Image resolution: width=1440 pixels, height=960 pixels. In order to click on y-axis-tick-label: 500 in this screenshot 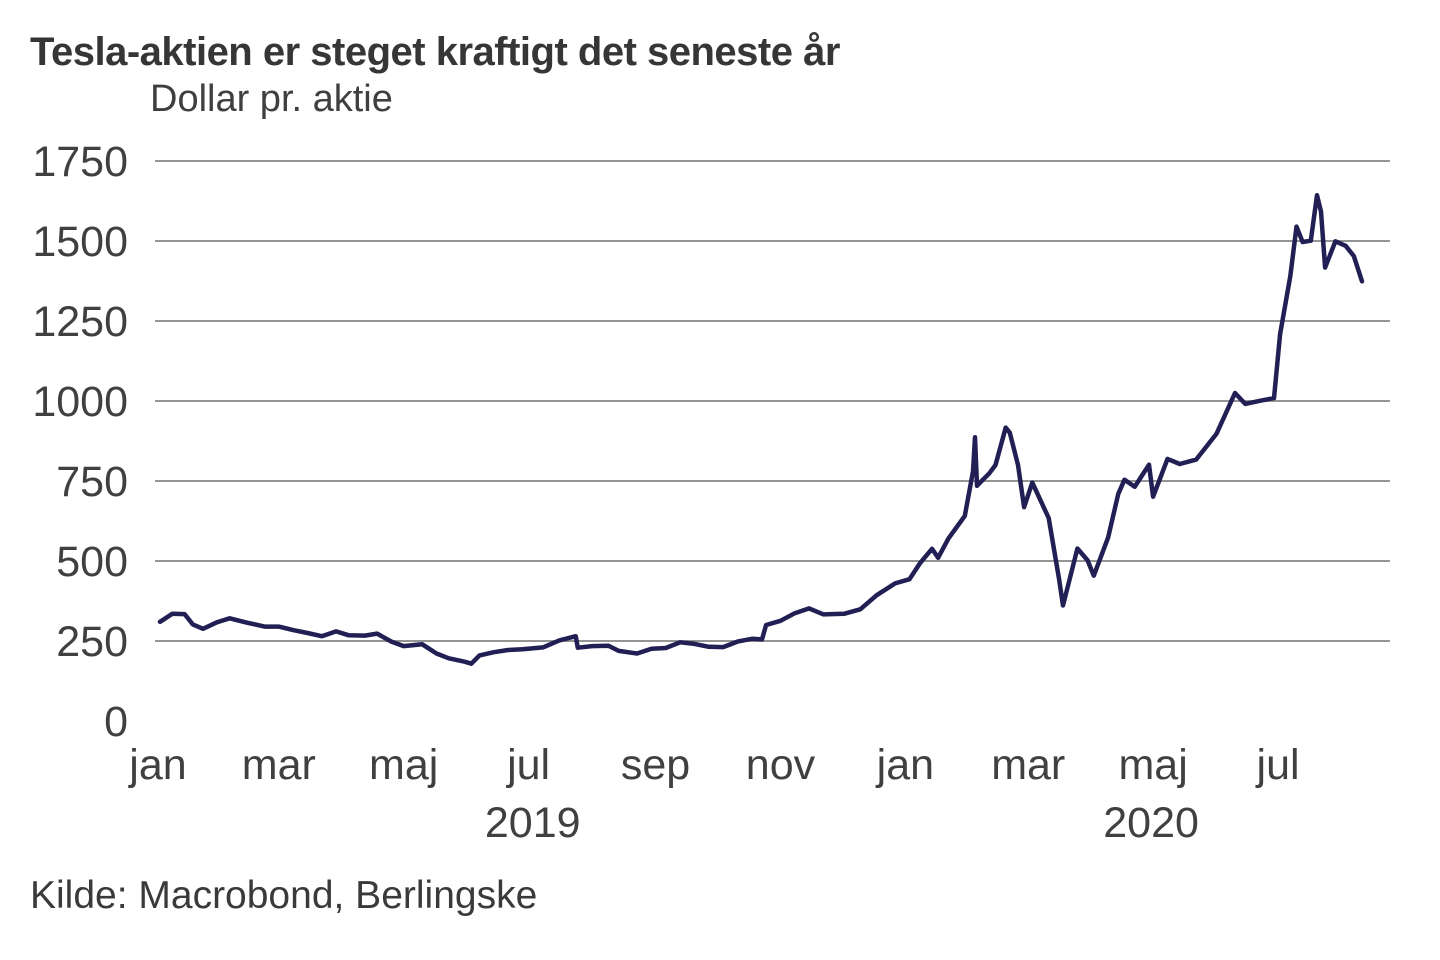, I will do `click(92, 561)`.